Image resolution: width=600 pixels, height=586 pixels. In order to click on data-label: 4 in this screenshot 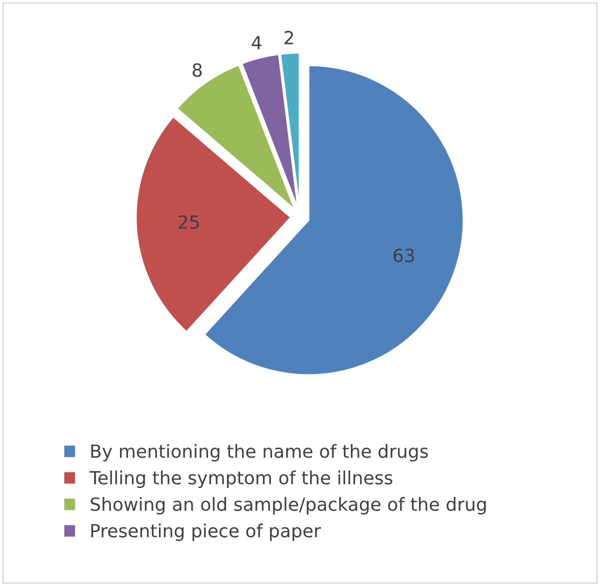, I will do `click(257, 43)`.